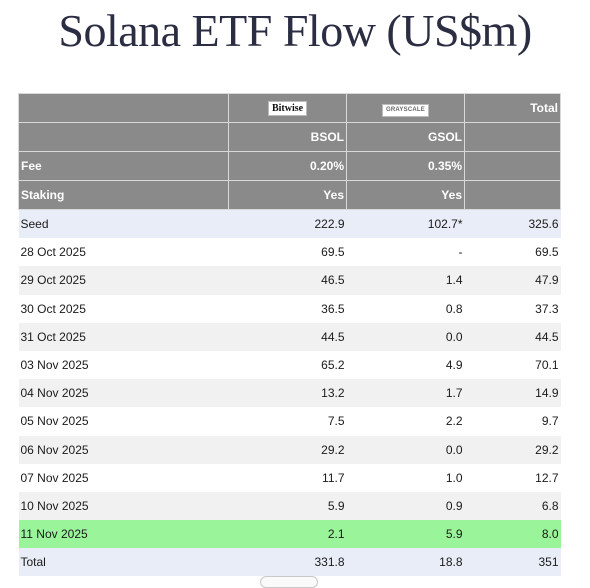 This screenshot has height=588, width=590. I want to click on grayscale-logo: GRAYSCALE, so click(405, 110).